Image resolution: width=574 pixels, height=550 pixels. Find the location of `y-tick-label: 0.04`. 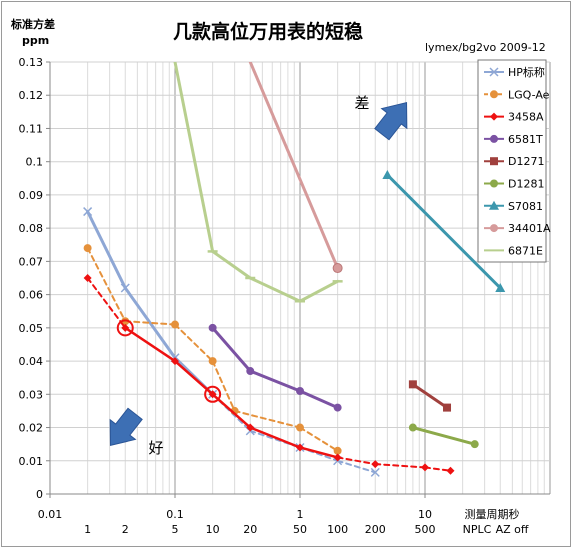

y-tick-label: 0.04 is located at coordinates (31, 361).